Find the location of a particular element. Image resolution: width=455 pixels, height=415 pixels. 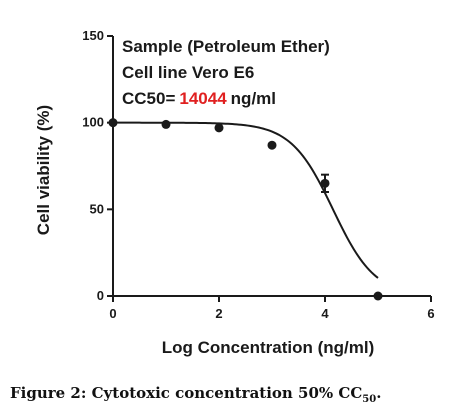

y-tick-label: 100 is located at coordinates (93, 122).